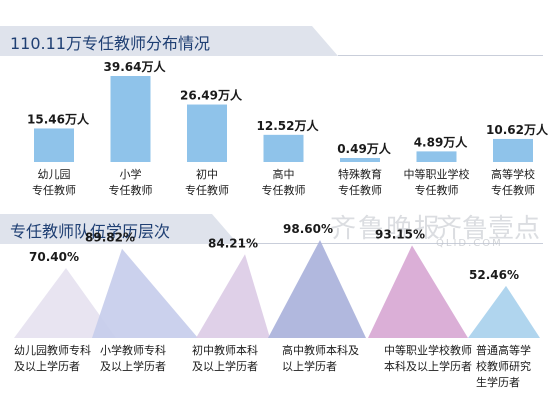  What do you see at coordinates (320, 358) in the screenshot?
I see `triangle-category-label: 高中教师本科及以上学历者` at bounding box center [320, 358].